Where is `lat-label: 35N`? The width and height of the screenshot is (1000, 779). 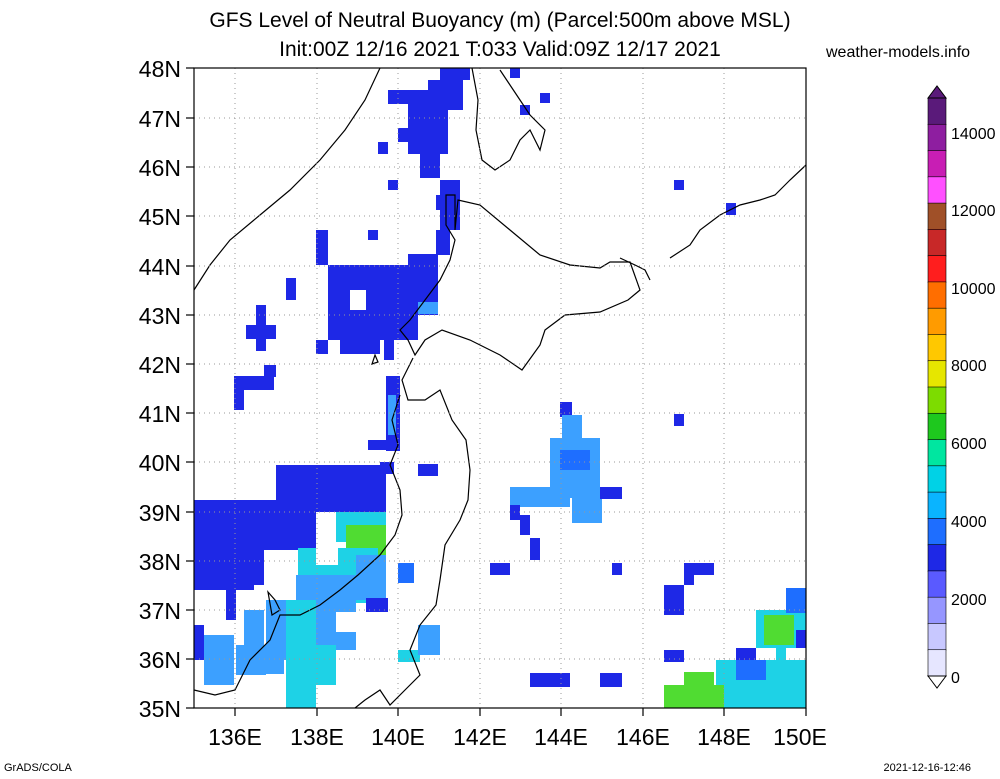
lat-label: 35N is located at coordinates (160, 709).